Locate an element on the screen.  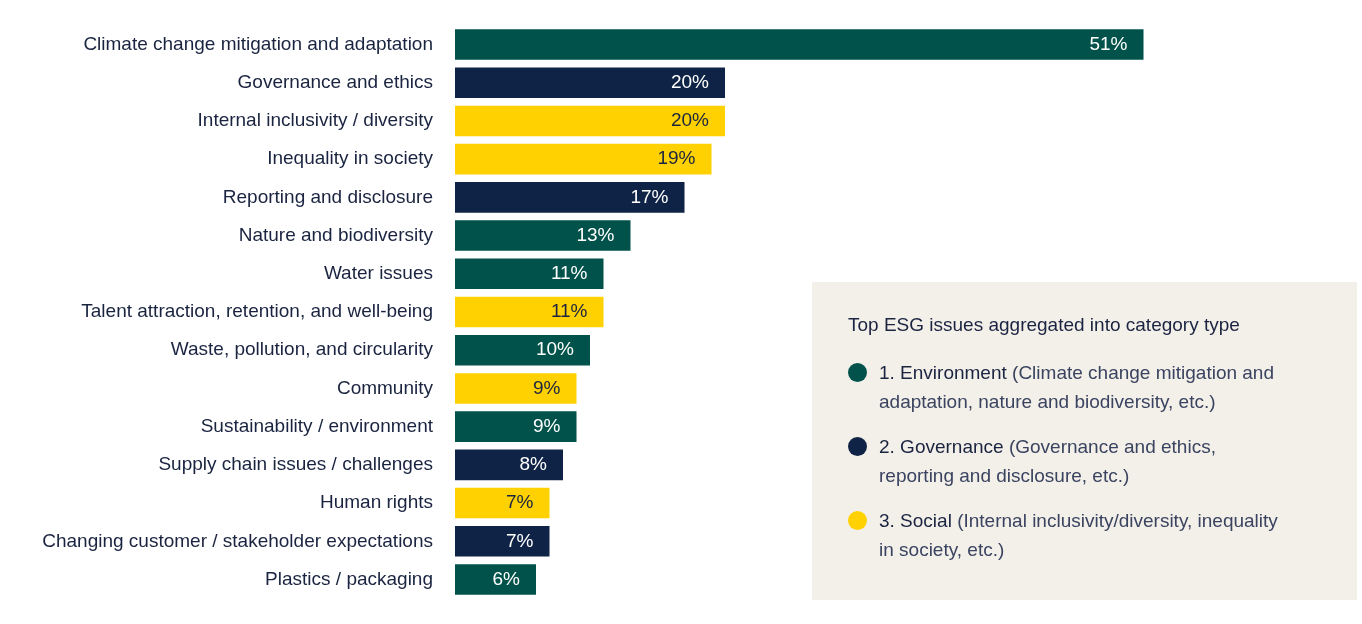
y-tick-label: Talent attraction, retention, and well-being is located at coordinates (257, 311).